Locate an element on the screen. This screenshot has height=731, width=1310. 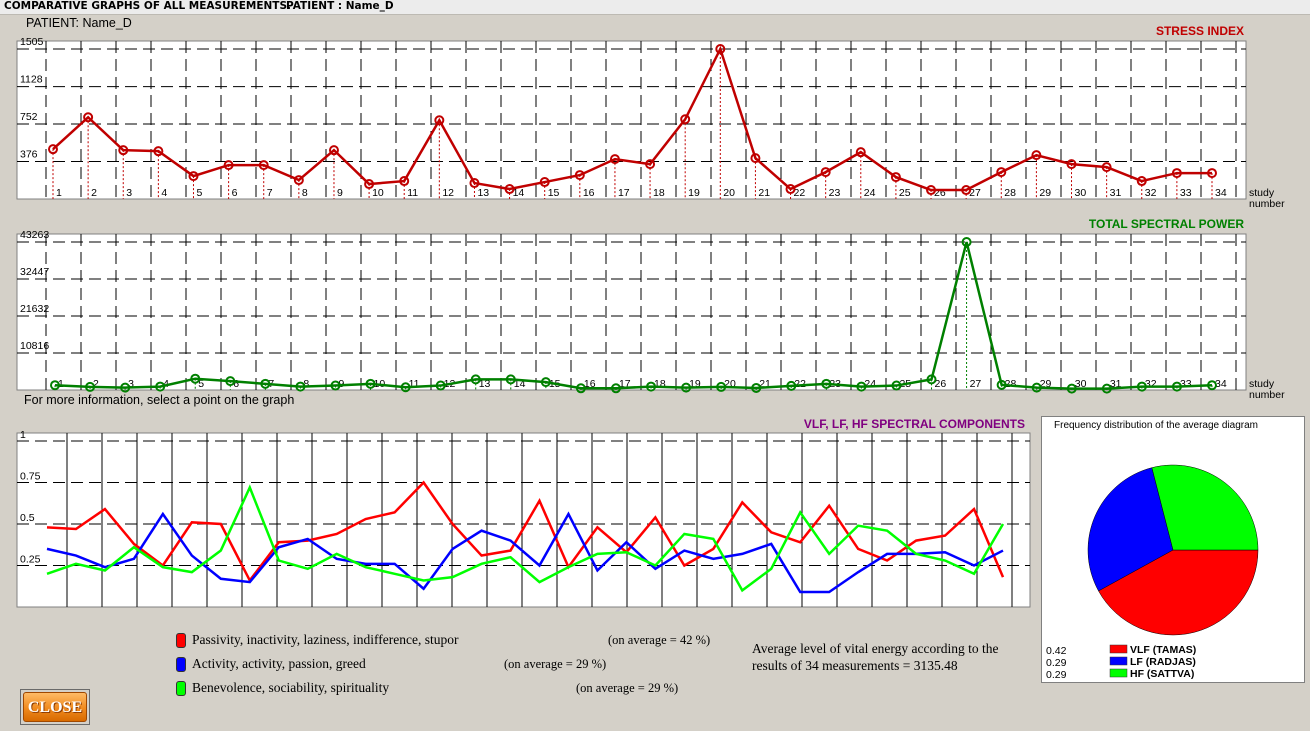
stress-index-x-tick: 5 is located at coordinates (199, 193).